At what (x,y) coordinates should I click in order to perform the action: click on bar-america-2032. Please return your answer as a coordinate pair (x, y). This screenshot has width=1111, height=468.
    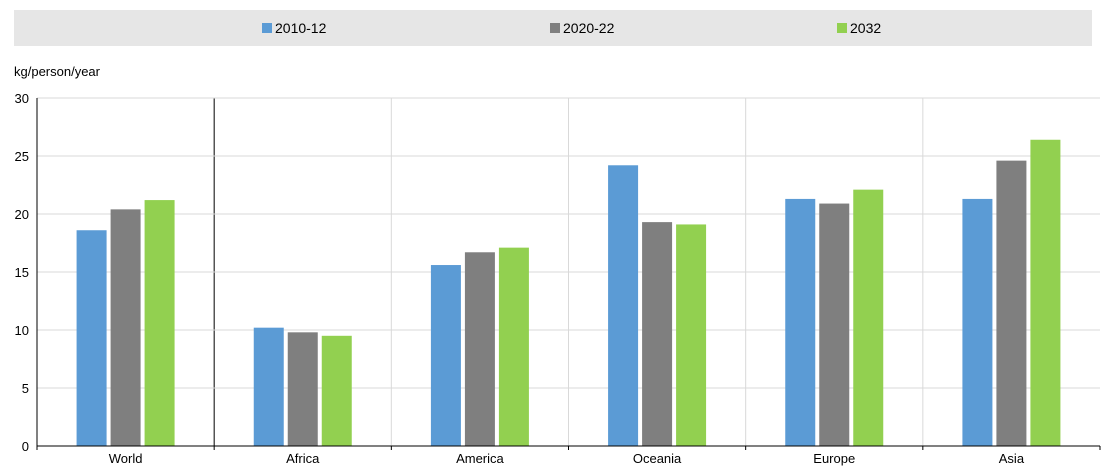
    Looking at the image, I should click on (513, 346).